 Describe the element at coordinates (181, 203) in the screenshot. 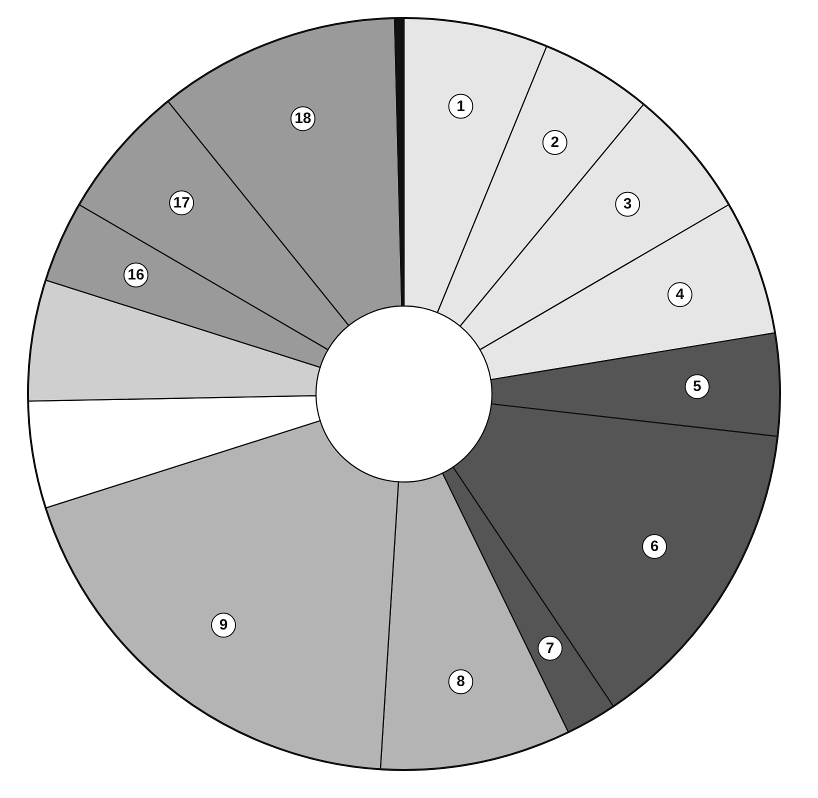

I see `slice-label: 17` at that location.